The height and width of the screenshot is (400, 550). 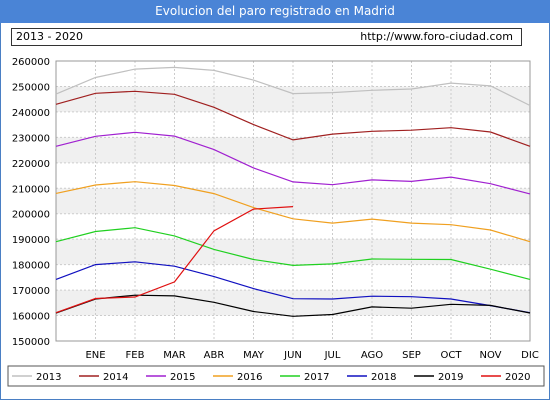 I want to click on series-line-2014, so click(x=293, y=118).